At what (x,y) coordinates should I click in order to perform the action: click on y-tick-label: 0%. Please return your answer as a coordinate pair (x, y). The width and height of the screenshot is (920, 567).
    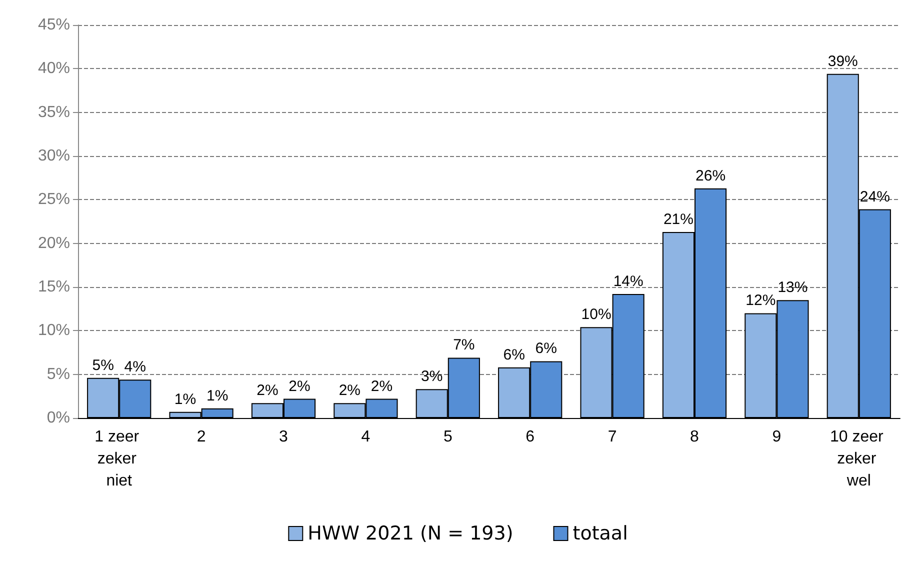
    Looking at the image, I should click on (58, 418).